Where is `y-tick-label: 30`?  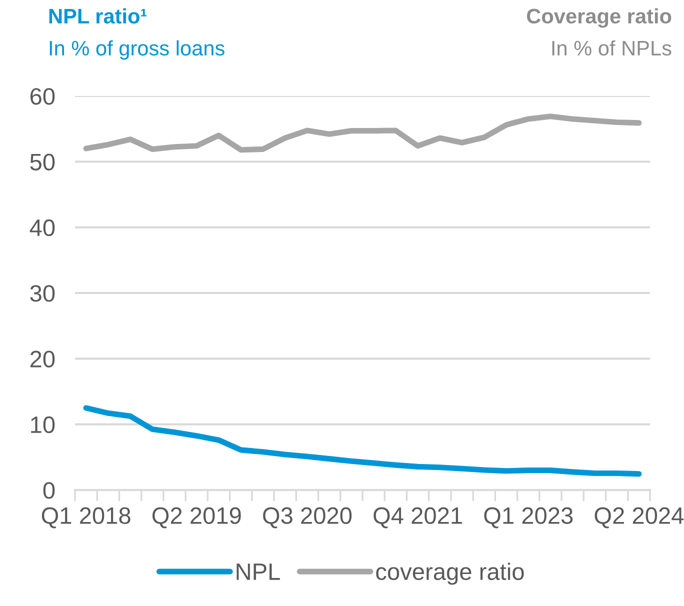
y-tick-label: 30 is located at coordinates (42, 293).